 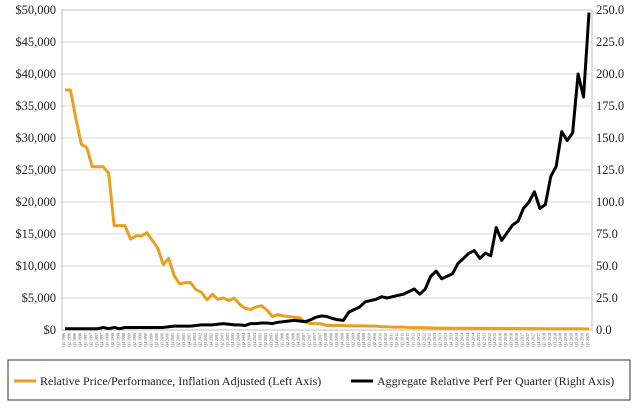 I want to click on x-axis-tick-label: Q2 2016, so click(x=505, y=340).